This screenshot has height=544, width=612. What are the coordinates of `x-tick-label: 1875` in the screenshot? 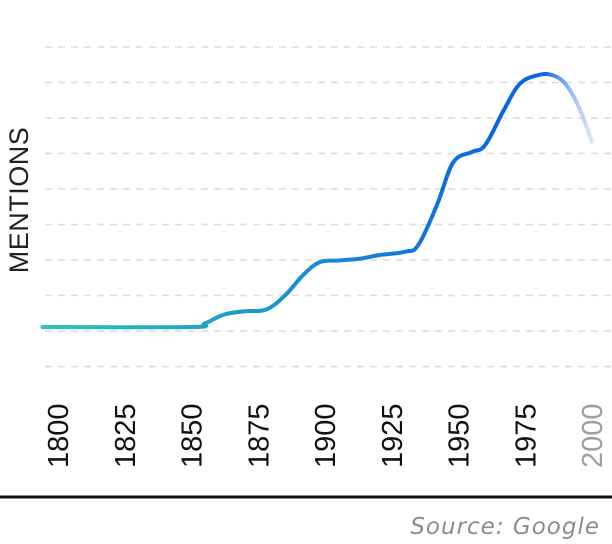 It's located at (259, 435).